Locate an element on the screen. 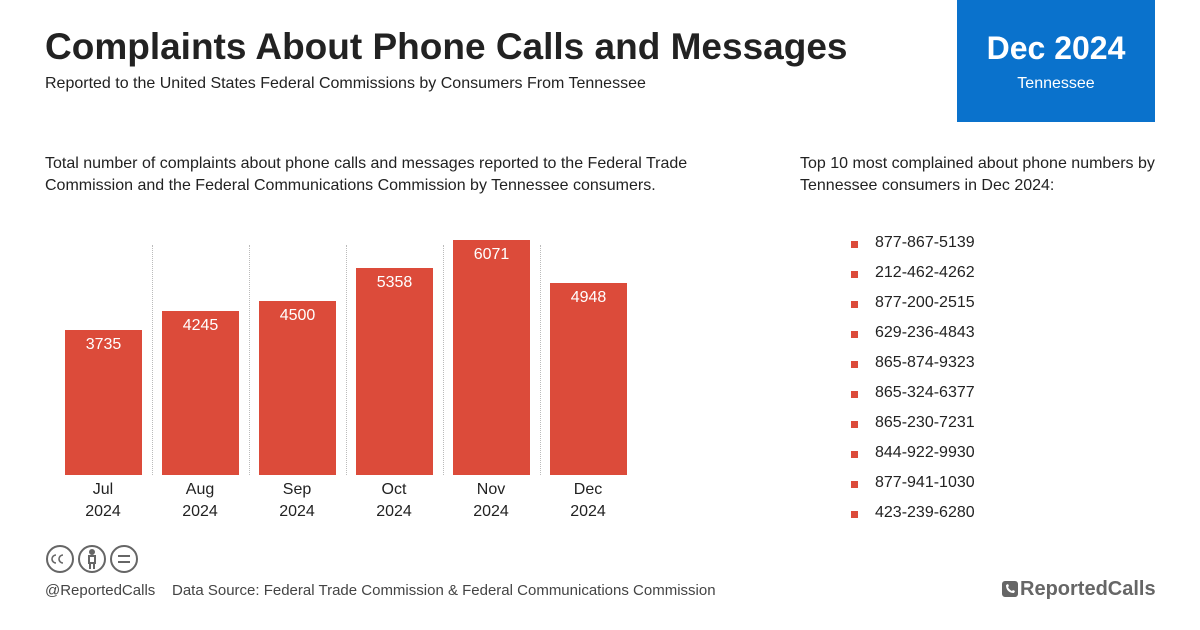 This screenshot has width=1200, height=630. value-label: 4500 is located at coordinates (297, 315).